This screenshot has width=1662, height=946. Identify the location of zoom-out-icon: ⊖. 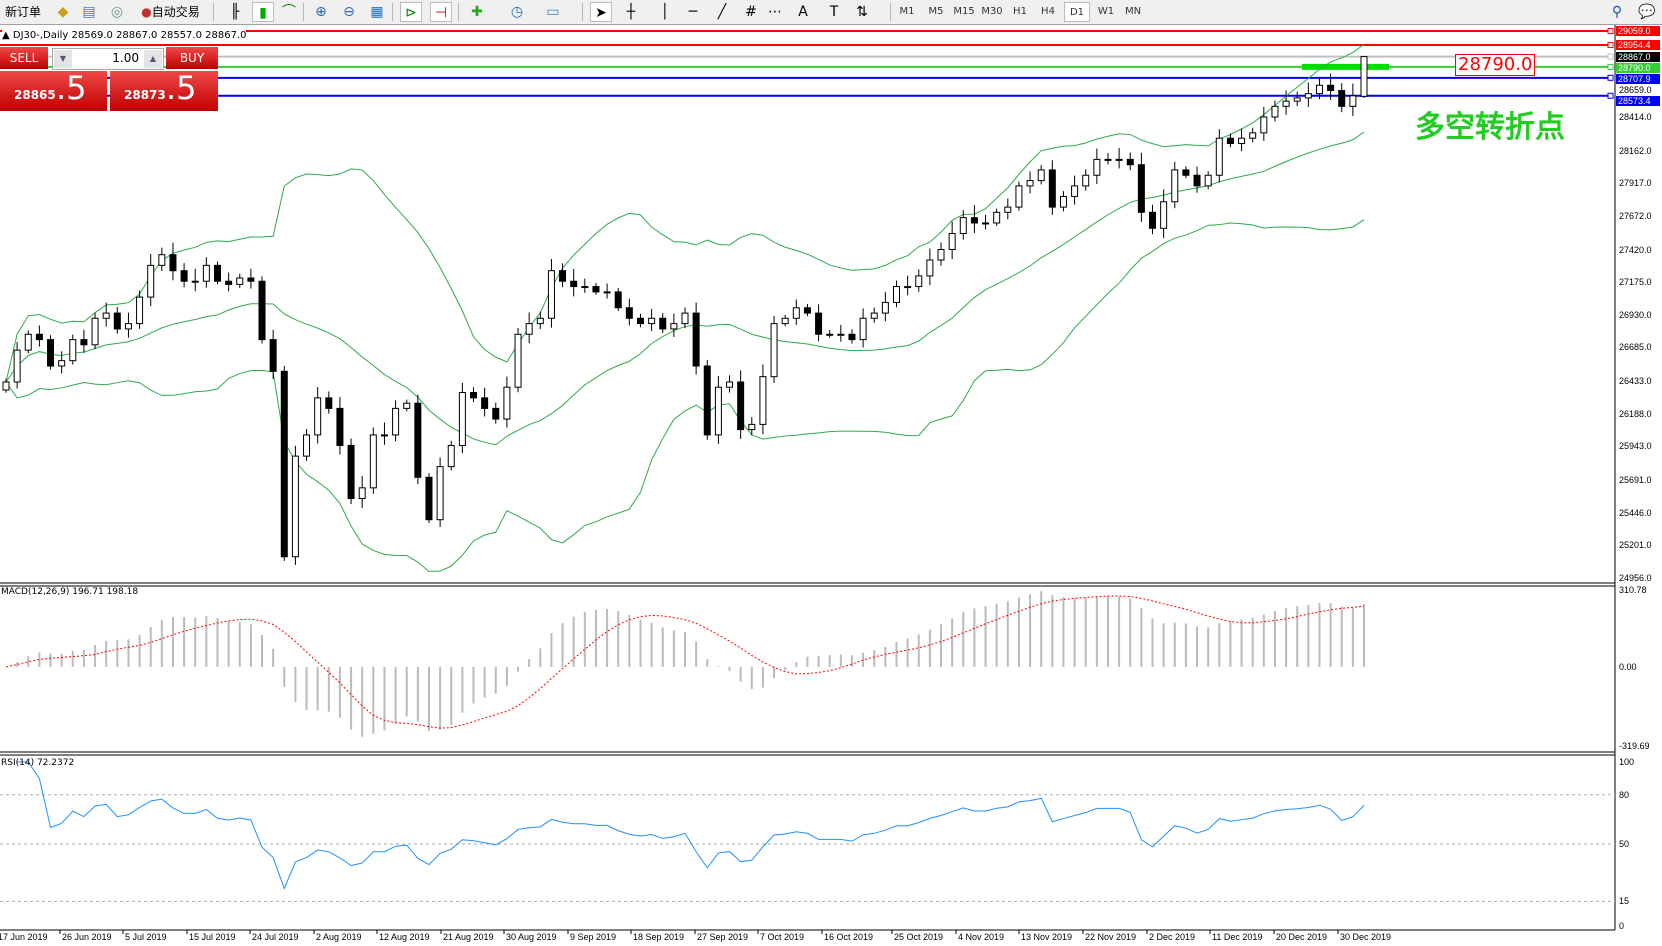
(349, 12).